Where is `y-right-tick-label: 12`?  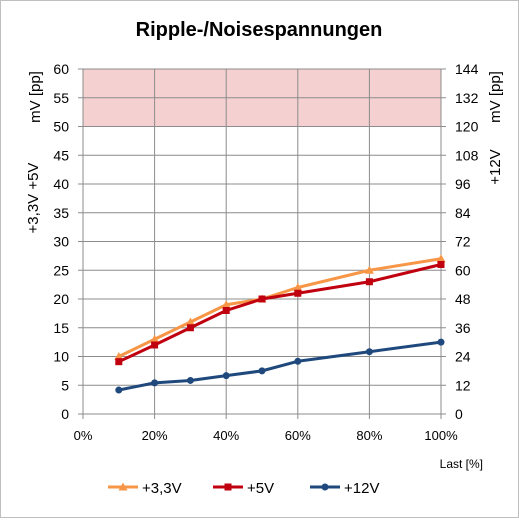 y-right-tick-label: 12 is located at coordinates (463, 385).